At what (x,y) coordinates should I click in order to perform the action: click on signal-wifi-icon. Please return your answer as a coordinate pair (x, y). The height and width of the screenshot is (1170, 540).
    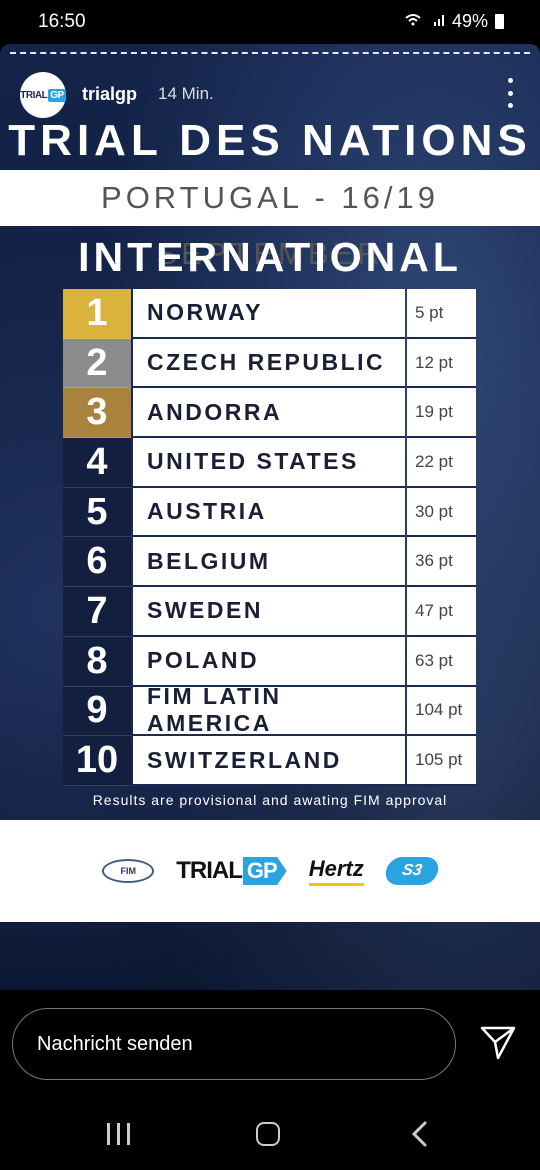
    Looking at the image, I should click on (426, 21).